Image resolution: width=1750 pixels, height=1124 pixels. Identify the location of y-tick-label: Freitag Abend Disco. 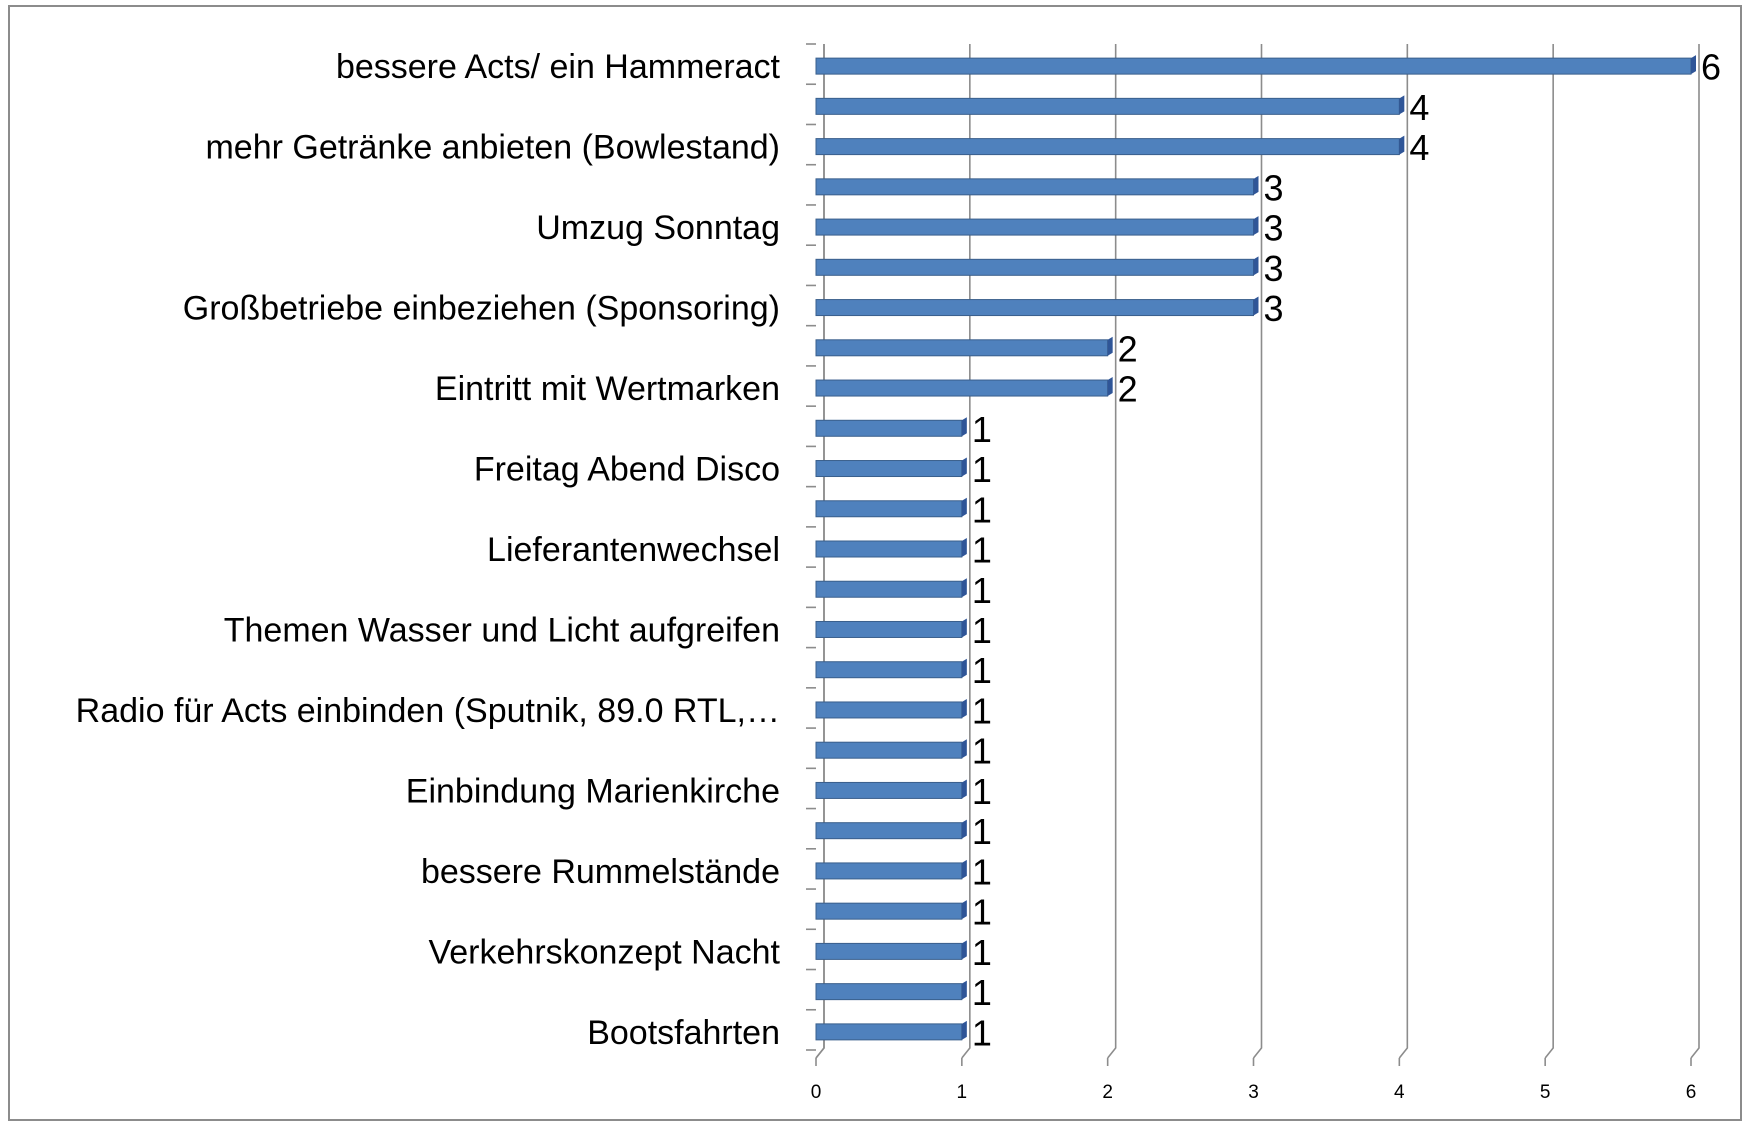
(627, 470).